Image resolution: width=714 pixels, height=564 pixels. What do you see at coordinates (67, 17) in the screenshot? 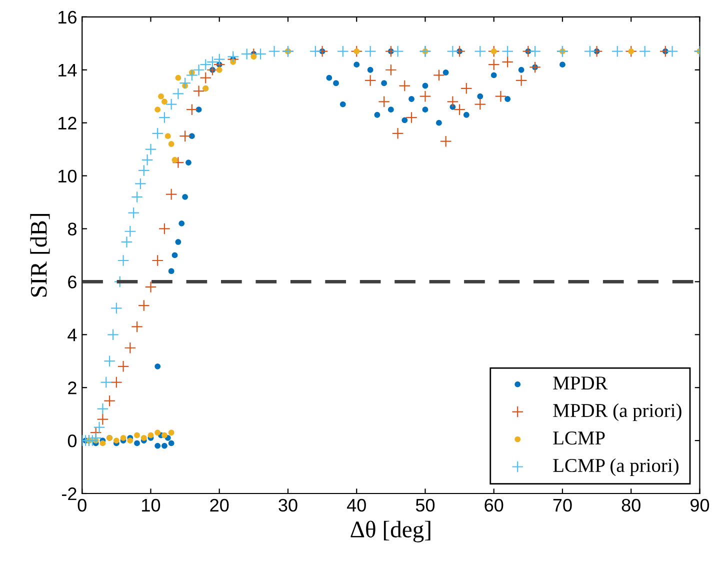
I see `y-tick-label: 16` at bounding box center [67, 17].